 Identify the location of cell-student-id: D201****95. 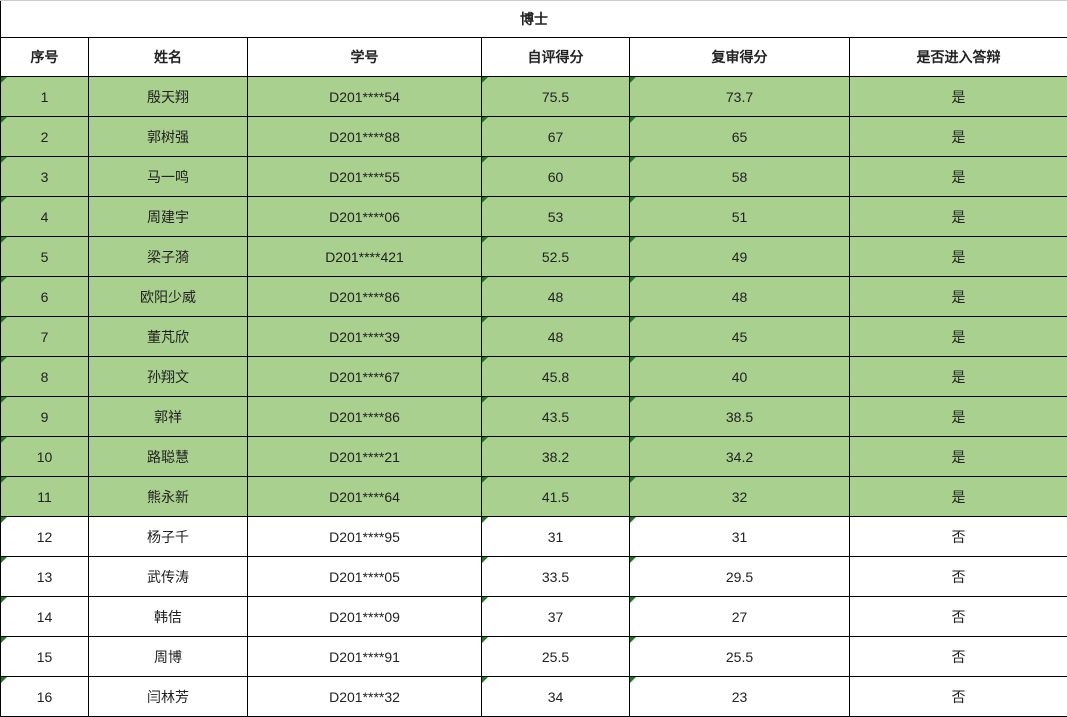
(365, 537).